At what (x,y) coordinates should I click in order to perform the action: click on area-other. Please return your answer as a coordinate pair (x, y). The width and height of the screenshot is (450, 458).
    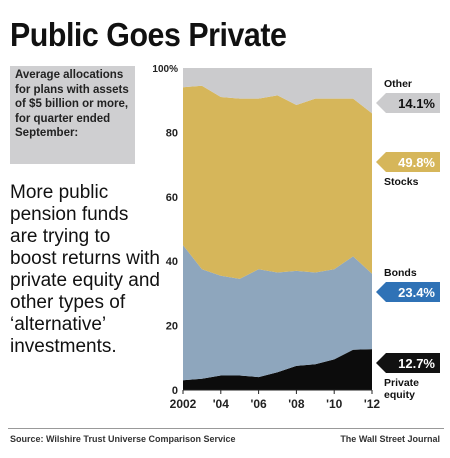
    Looking at the image, I should click on (277, 91).